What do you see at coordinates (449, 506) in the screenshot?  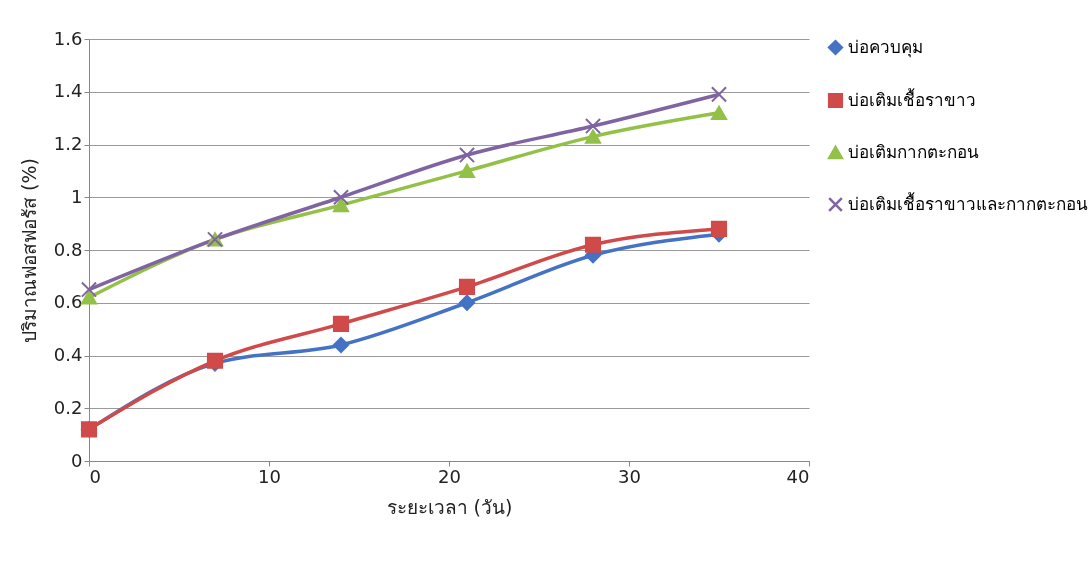 I see `x-axis-title: ระยะเวลา (วัน)` at bounding box center [449, 506].